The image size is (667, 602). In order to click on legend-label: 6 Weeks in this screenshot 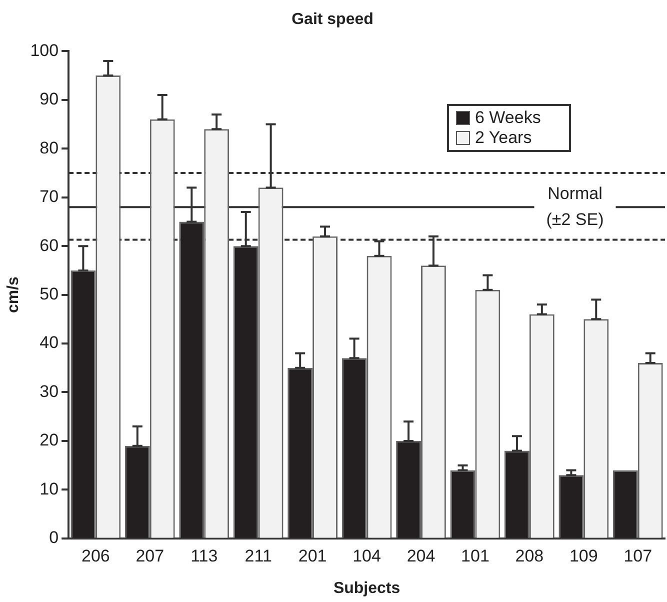, I will do `click(508, 118)`.